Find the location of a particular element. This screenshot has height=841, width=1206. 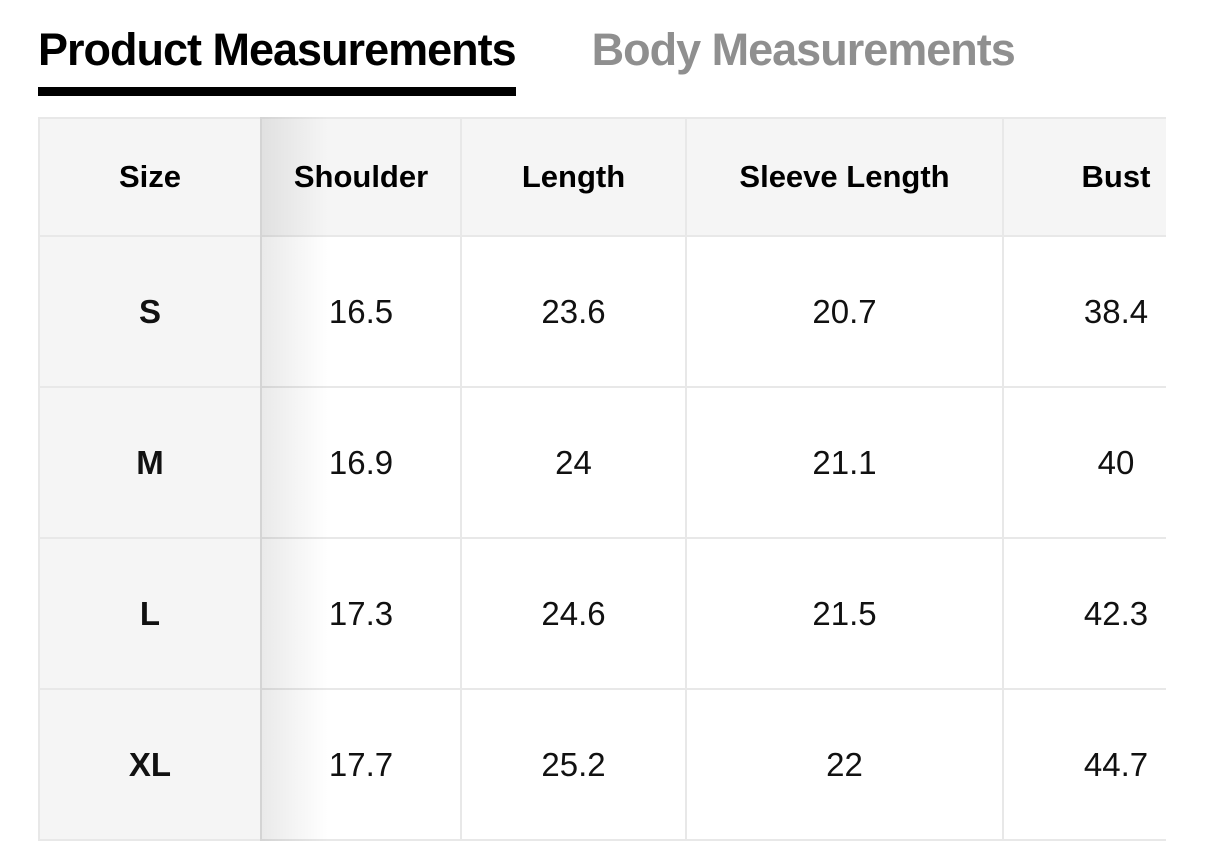

header-row: Size Shoulder Length Sleeve Length Bust is located at coordinates (602, 177).